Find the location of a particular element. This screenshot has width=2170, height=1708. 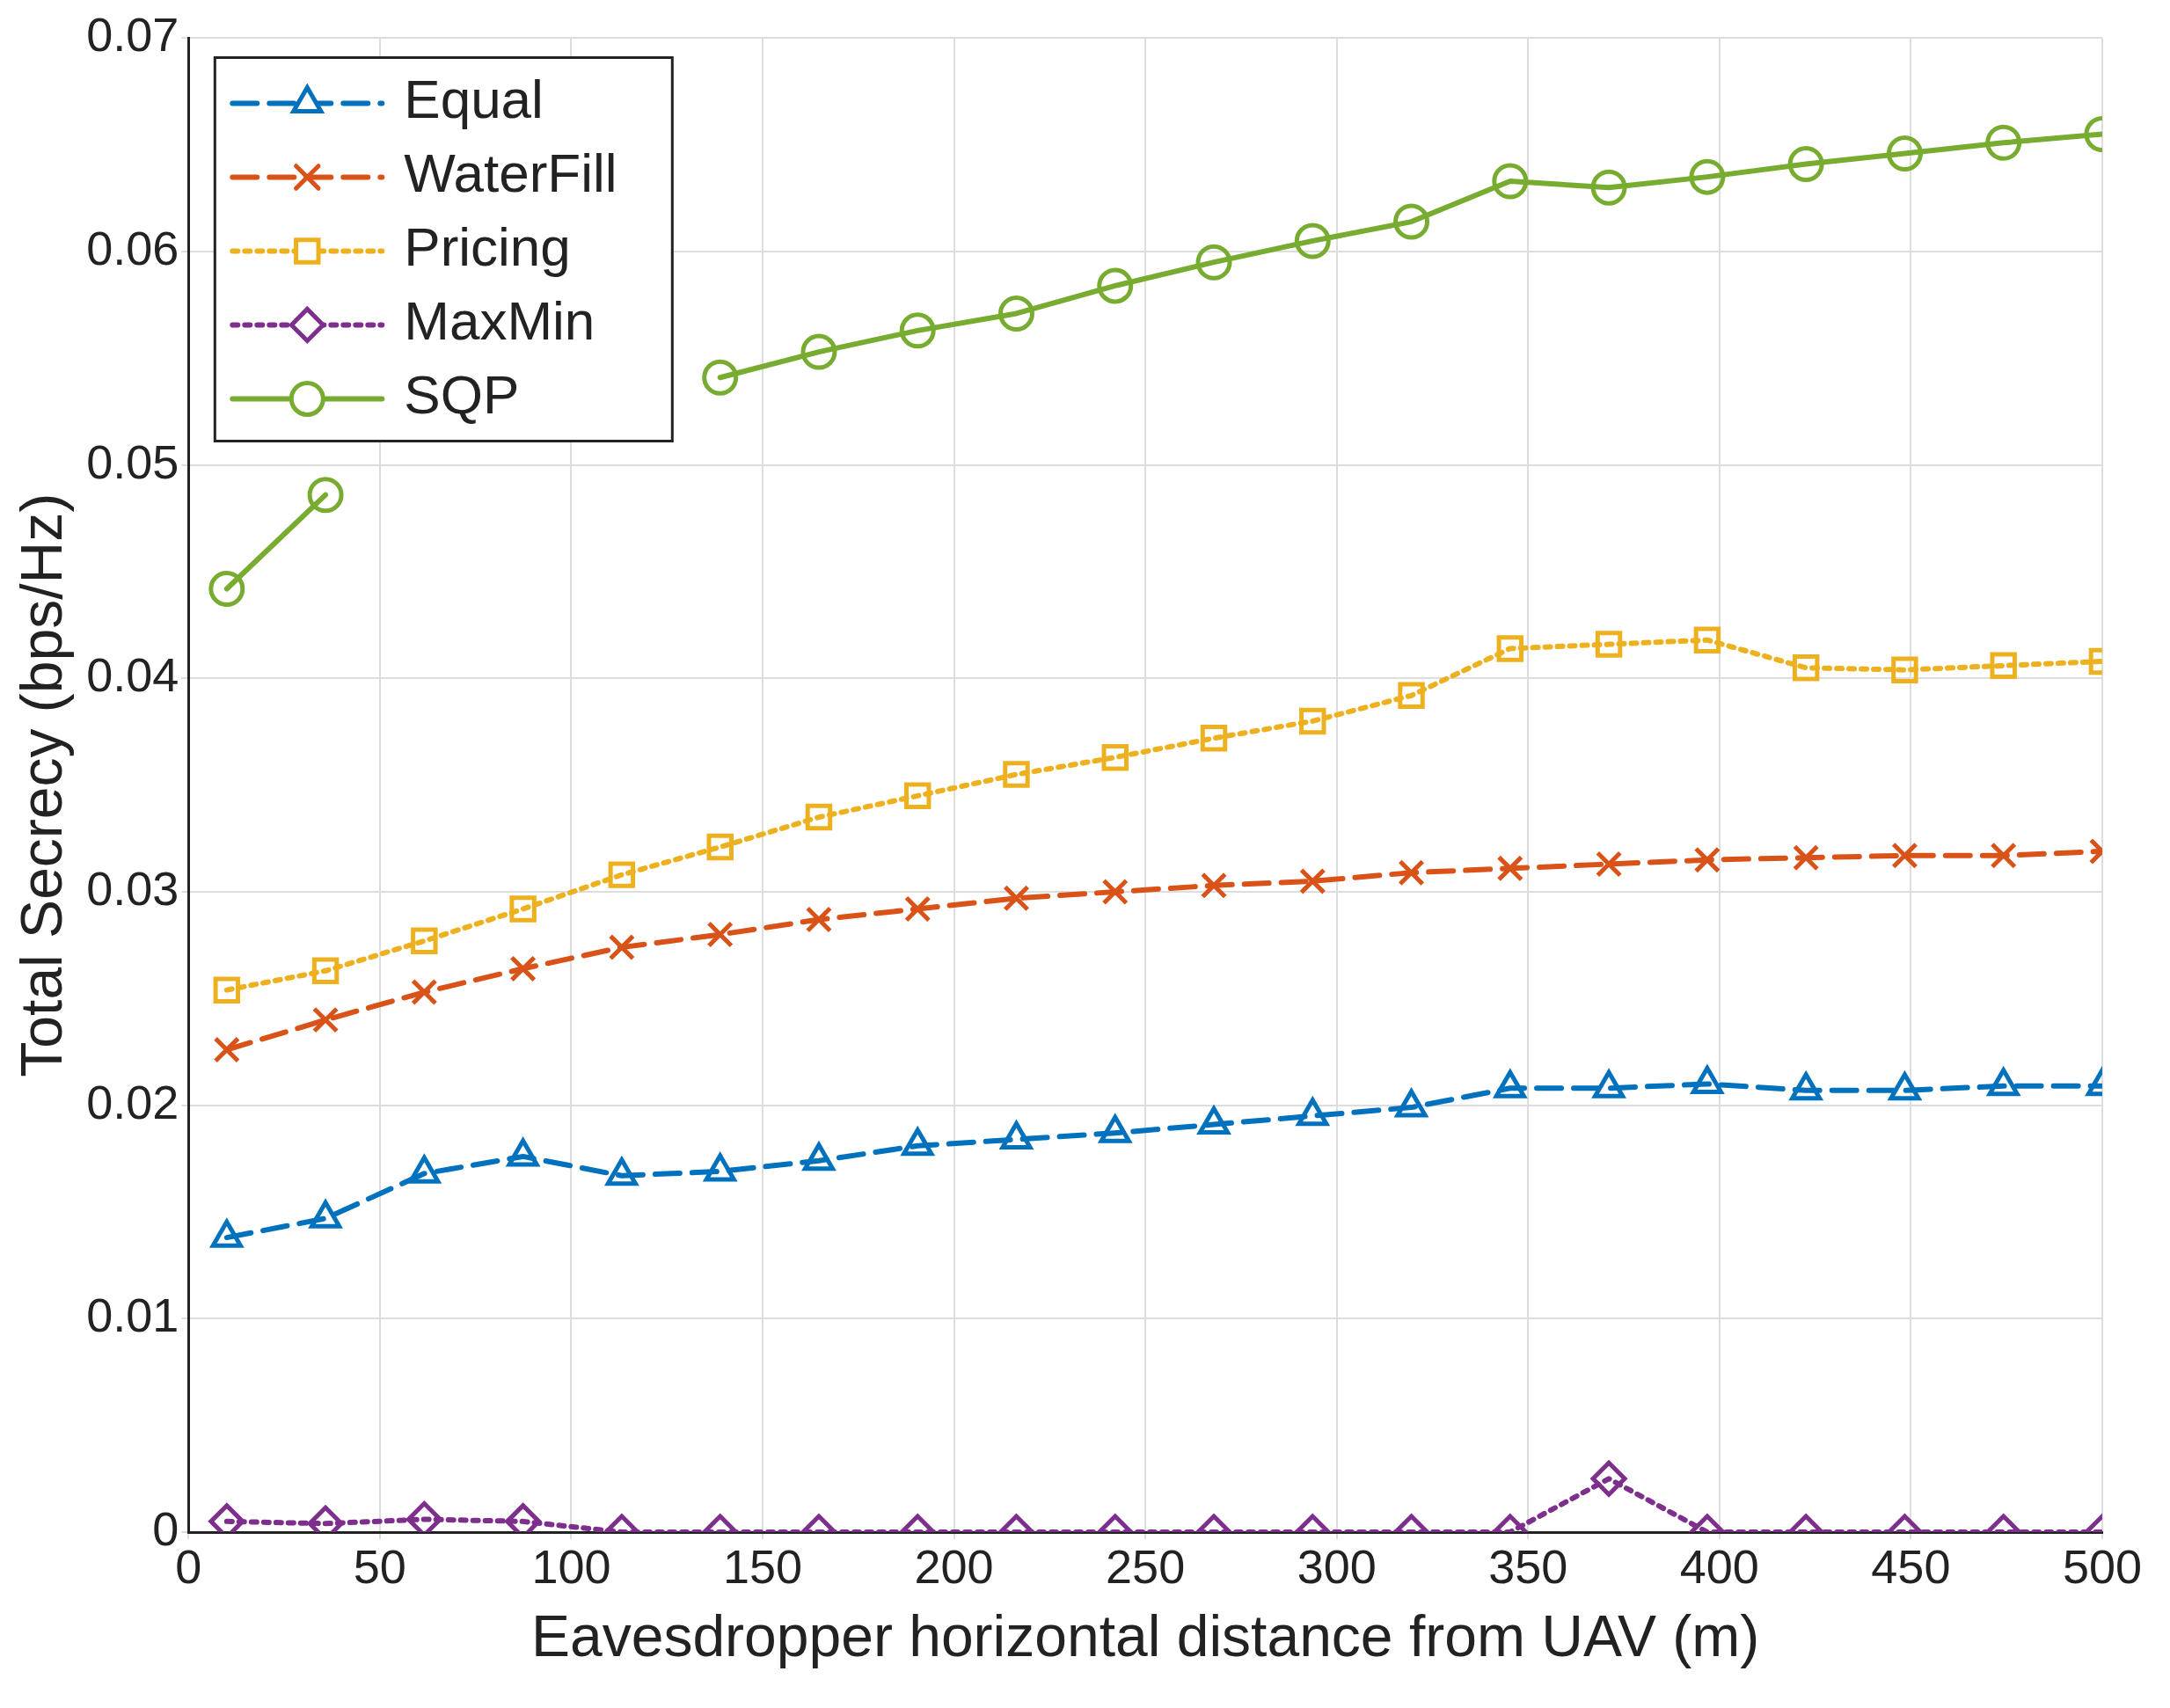

legend-label: Equal is located at coordinates (474, 99).